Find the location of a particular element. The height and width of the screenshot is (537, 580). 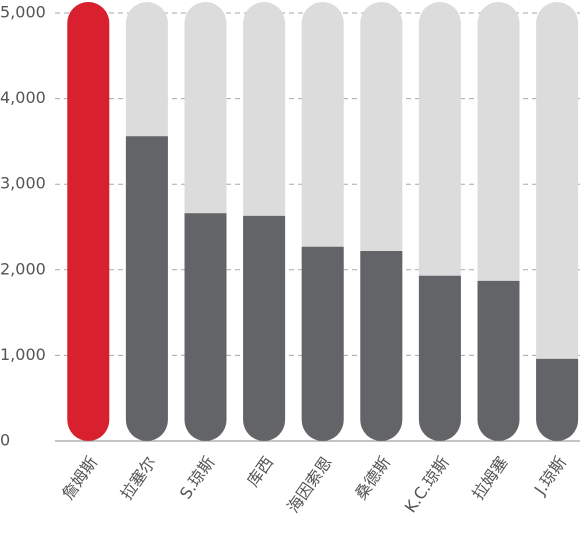

x-tick-label: 海因索恩 is located at coordinates (309, 484).